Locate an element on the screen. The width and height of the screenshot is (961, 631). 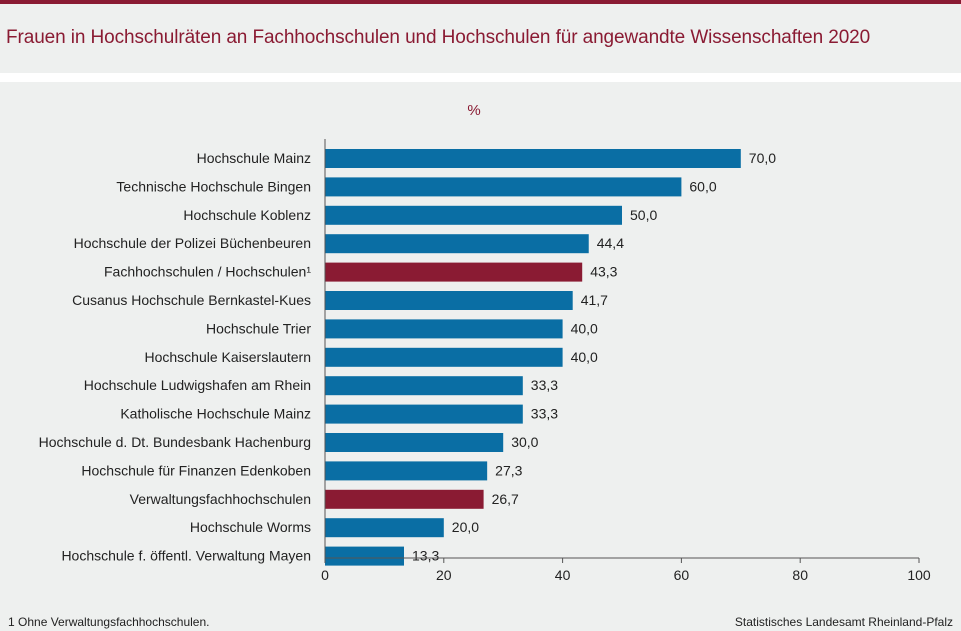
category-label: Hochschule der Polizei Büchenbeuren is located at coordinates (192, 243).